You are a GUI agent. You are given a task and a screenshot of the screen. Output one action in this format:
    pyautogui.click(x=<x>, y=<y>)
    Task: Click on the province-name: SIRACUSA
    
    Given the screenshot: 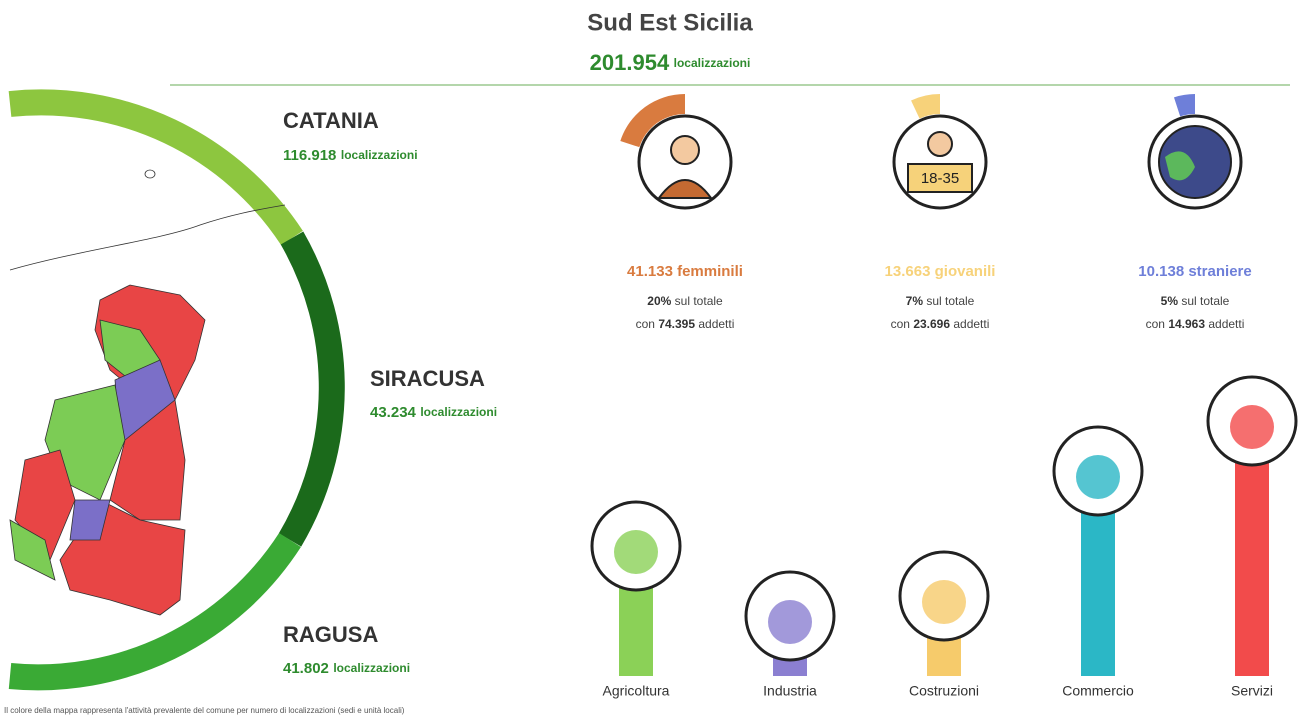 What is the action you would take?
    pyautogui.click(x=427, y=378)
    